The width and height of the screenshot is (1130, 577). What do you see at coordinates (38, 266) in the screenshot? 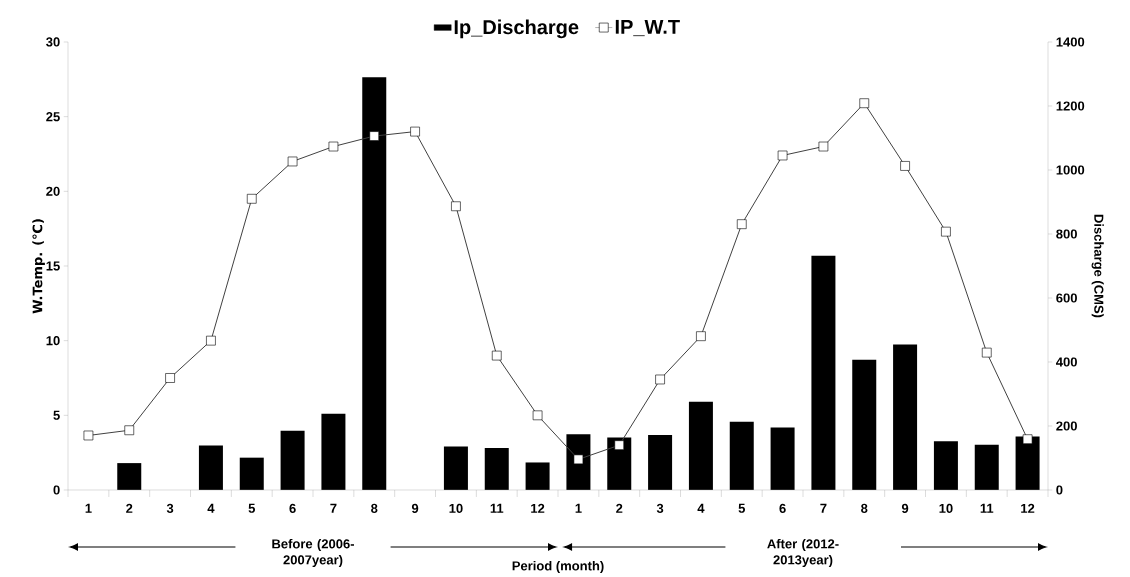
I see `y-axis-title: W.Temp. (℃)` at bounding box center [38, 266].